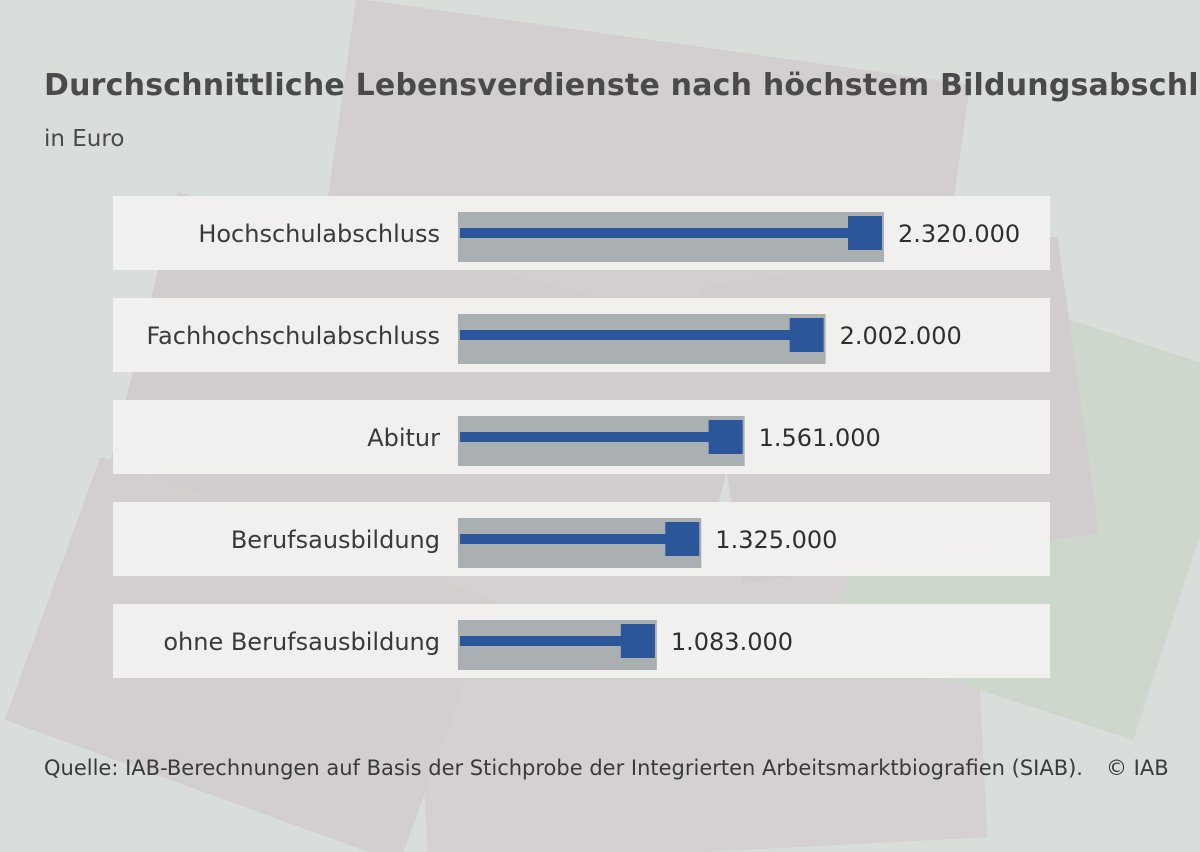  I want to click on category-label: Fachhochschulabschluss, so click(293, 336).